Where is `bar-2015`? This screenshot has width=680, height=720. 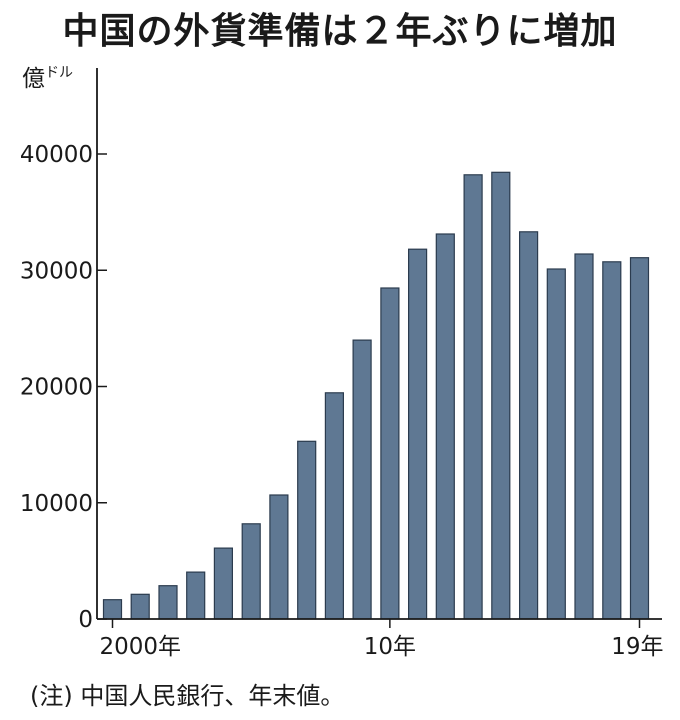
bar-2015 is located at coordinates (528, 425).